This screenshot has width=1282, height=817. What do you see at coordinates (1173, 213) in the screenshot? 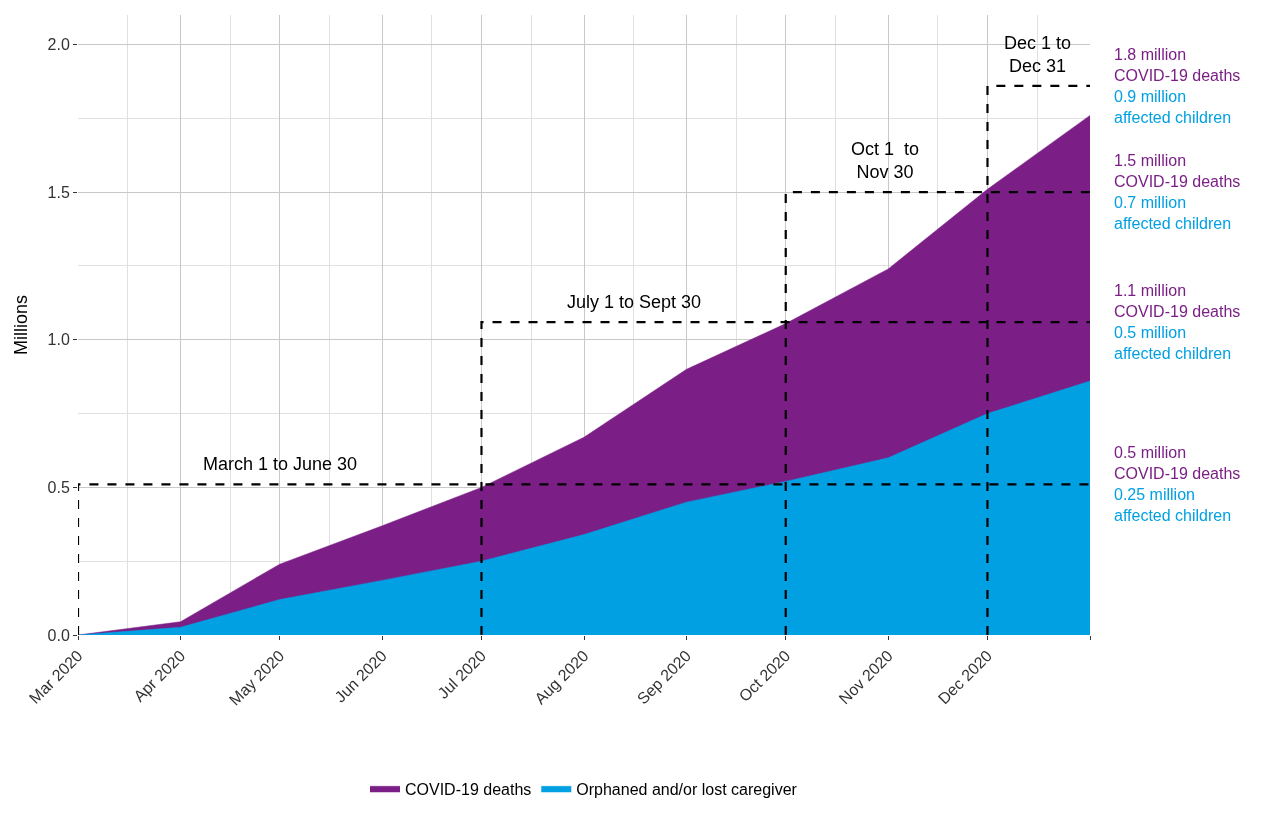
I see `annotation: 0.7 million affected children` at bounding box center [1173, 213].